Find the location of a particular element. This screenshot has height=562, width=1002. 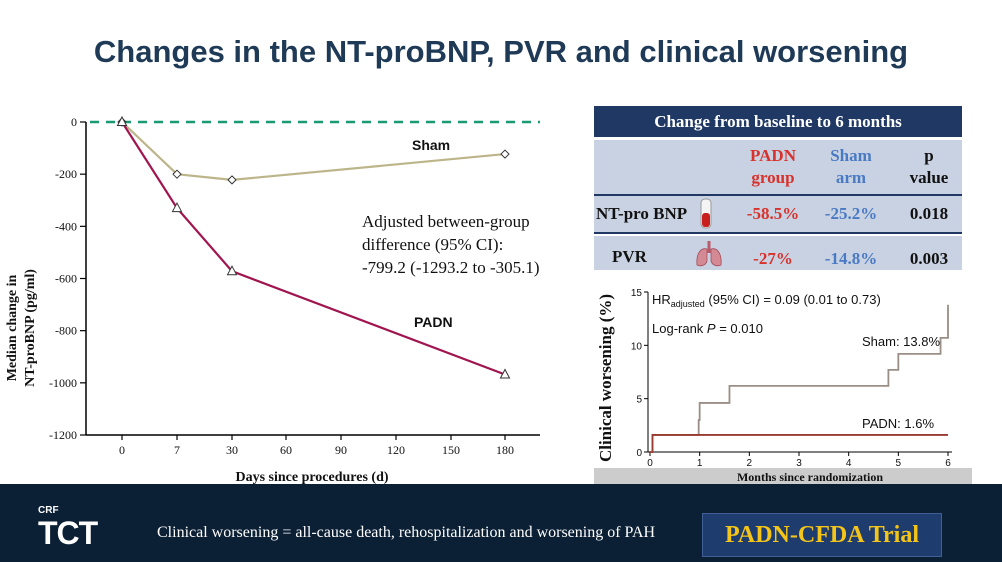

table-row-pvr is located at coordinates (778, 253).